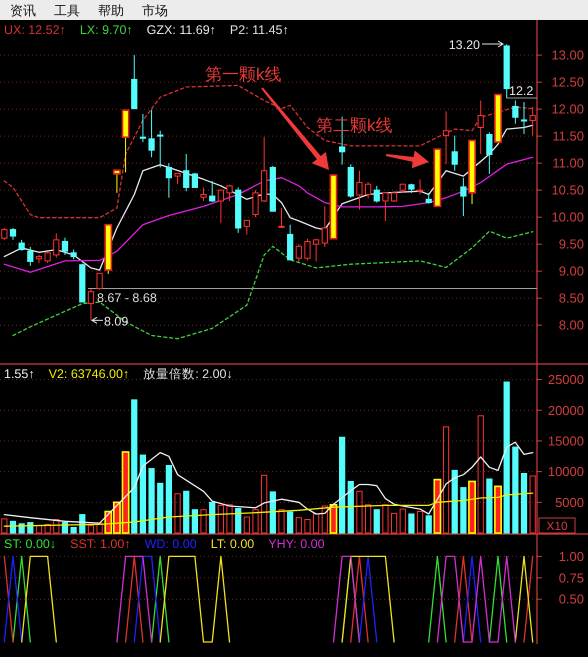  What do you see at coordinates (557, 526) in the screenshot?
I see `y-axis-title: X10` at bounding box center [557, 526].